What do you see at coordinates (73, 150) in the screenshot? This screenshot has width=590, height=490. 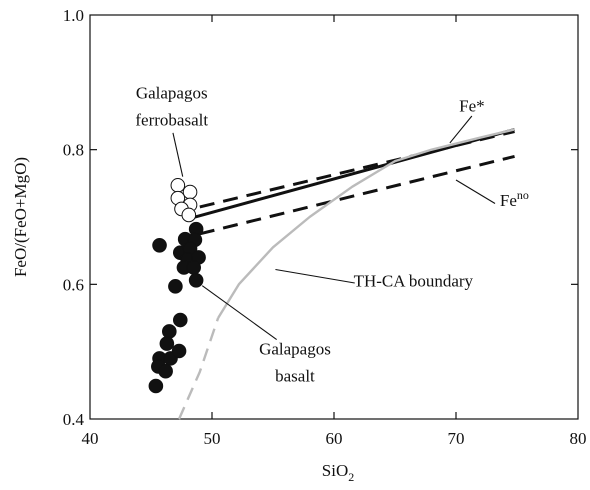 I see `y-tick-label: 0.8` at bounding box center [73, 150].